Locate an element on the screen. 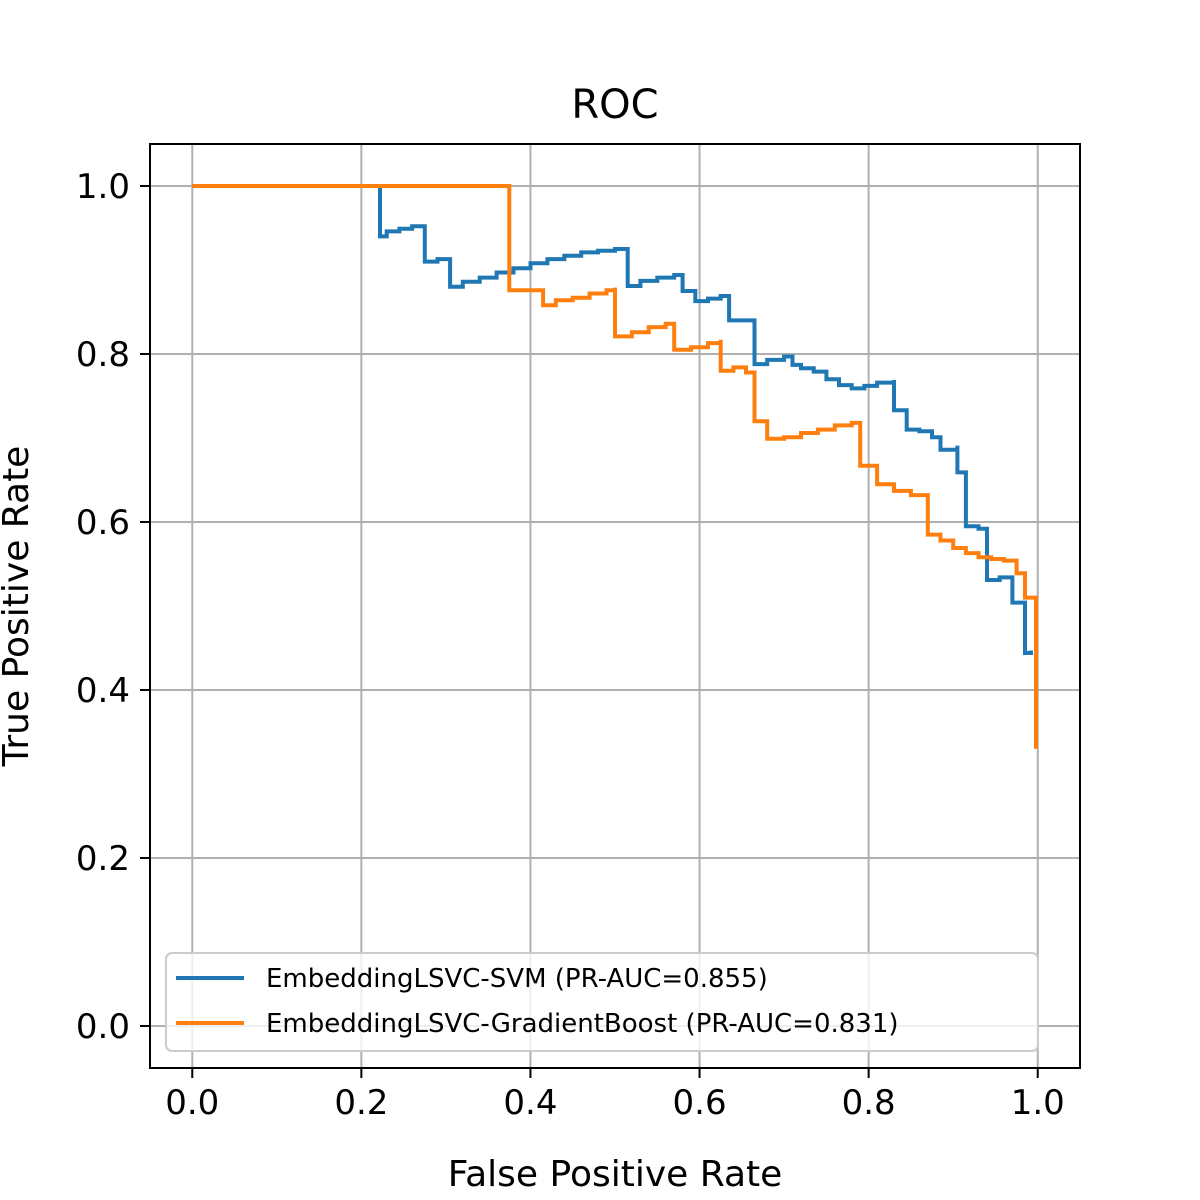 The height and width of the screenshot is (1200, 1200). y-tick-label: 0.4 is located at coordinates (103, 691).